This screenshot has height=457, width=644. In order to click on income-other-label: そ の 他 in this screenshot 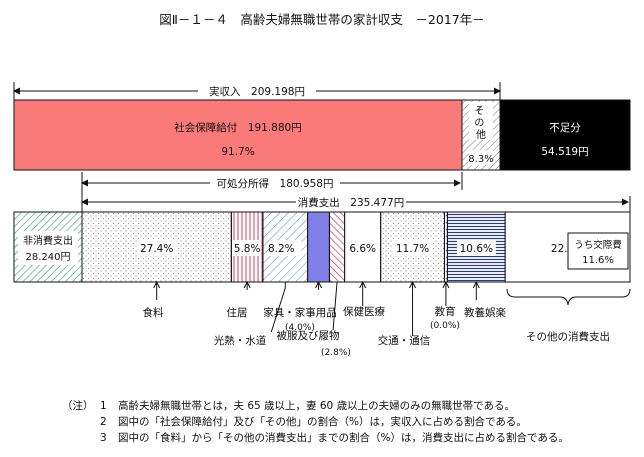, I will do `click(480, 123)`.